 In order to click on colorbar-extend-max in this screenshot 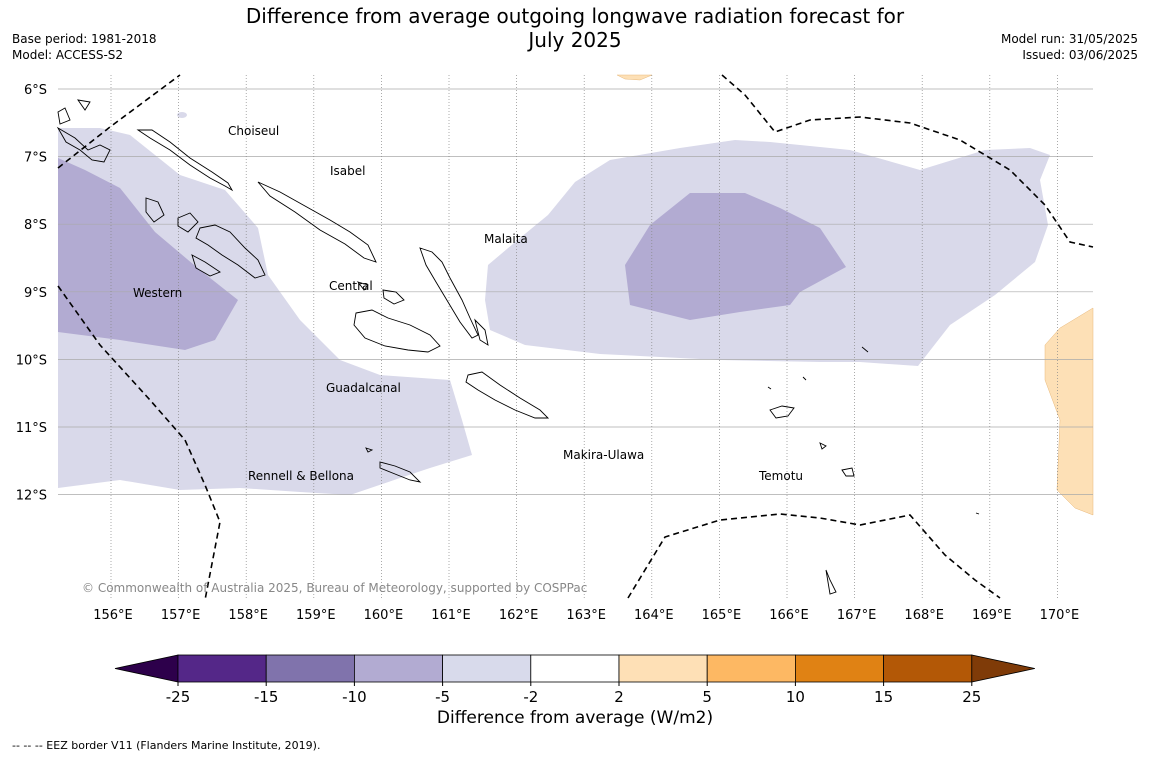, I will do `click(1003, 668)`.